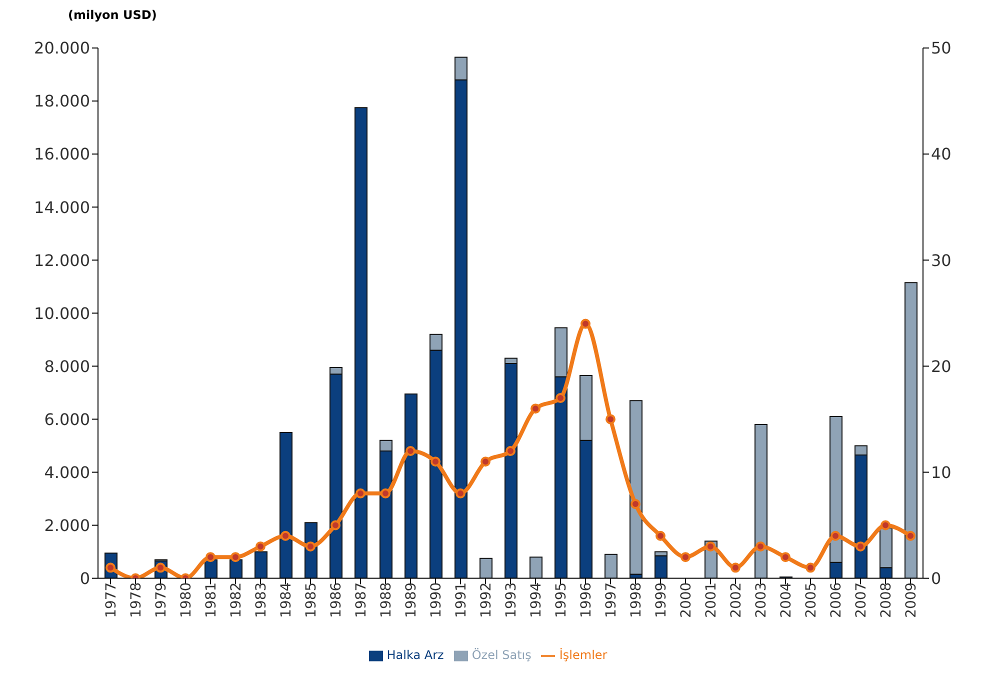 The height and width of the screenshot is (681, 997). What do you see at coordinates (62, 207) in the screenshot?
I see `y-tick-label: 14.000` at bounding box center [62, 207].